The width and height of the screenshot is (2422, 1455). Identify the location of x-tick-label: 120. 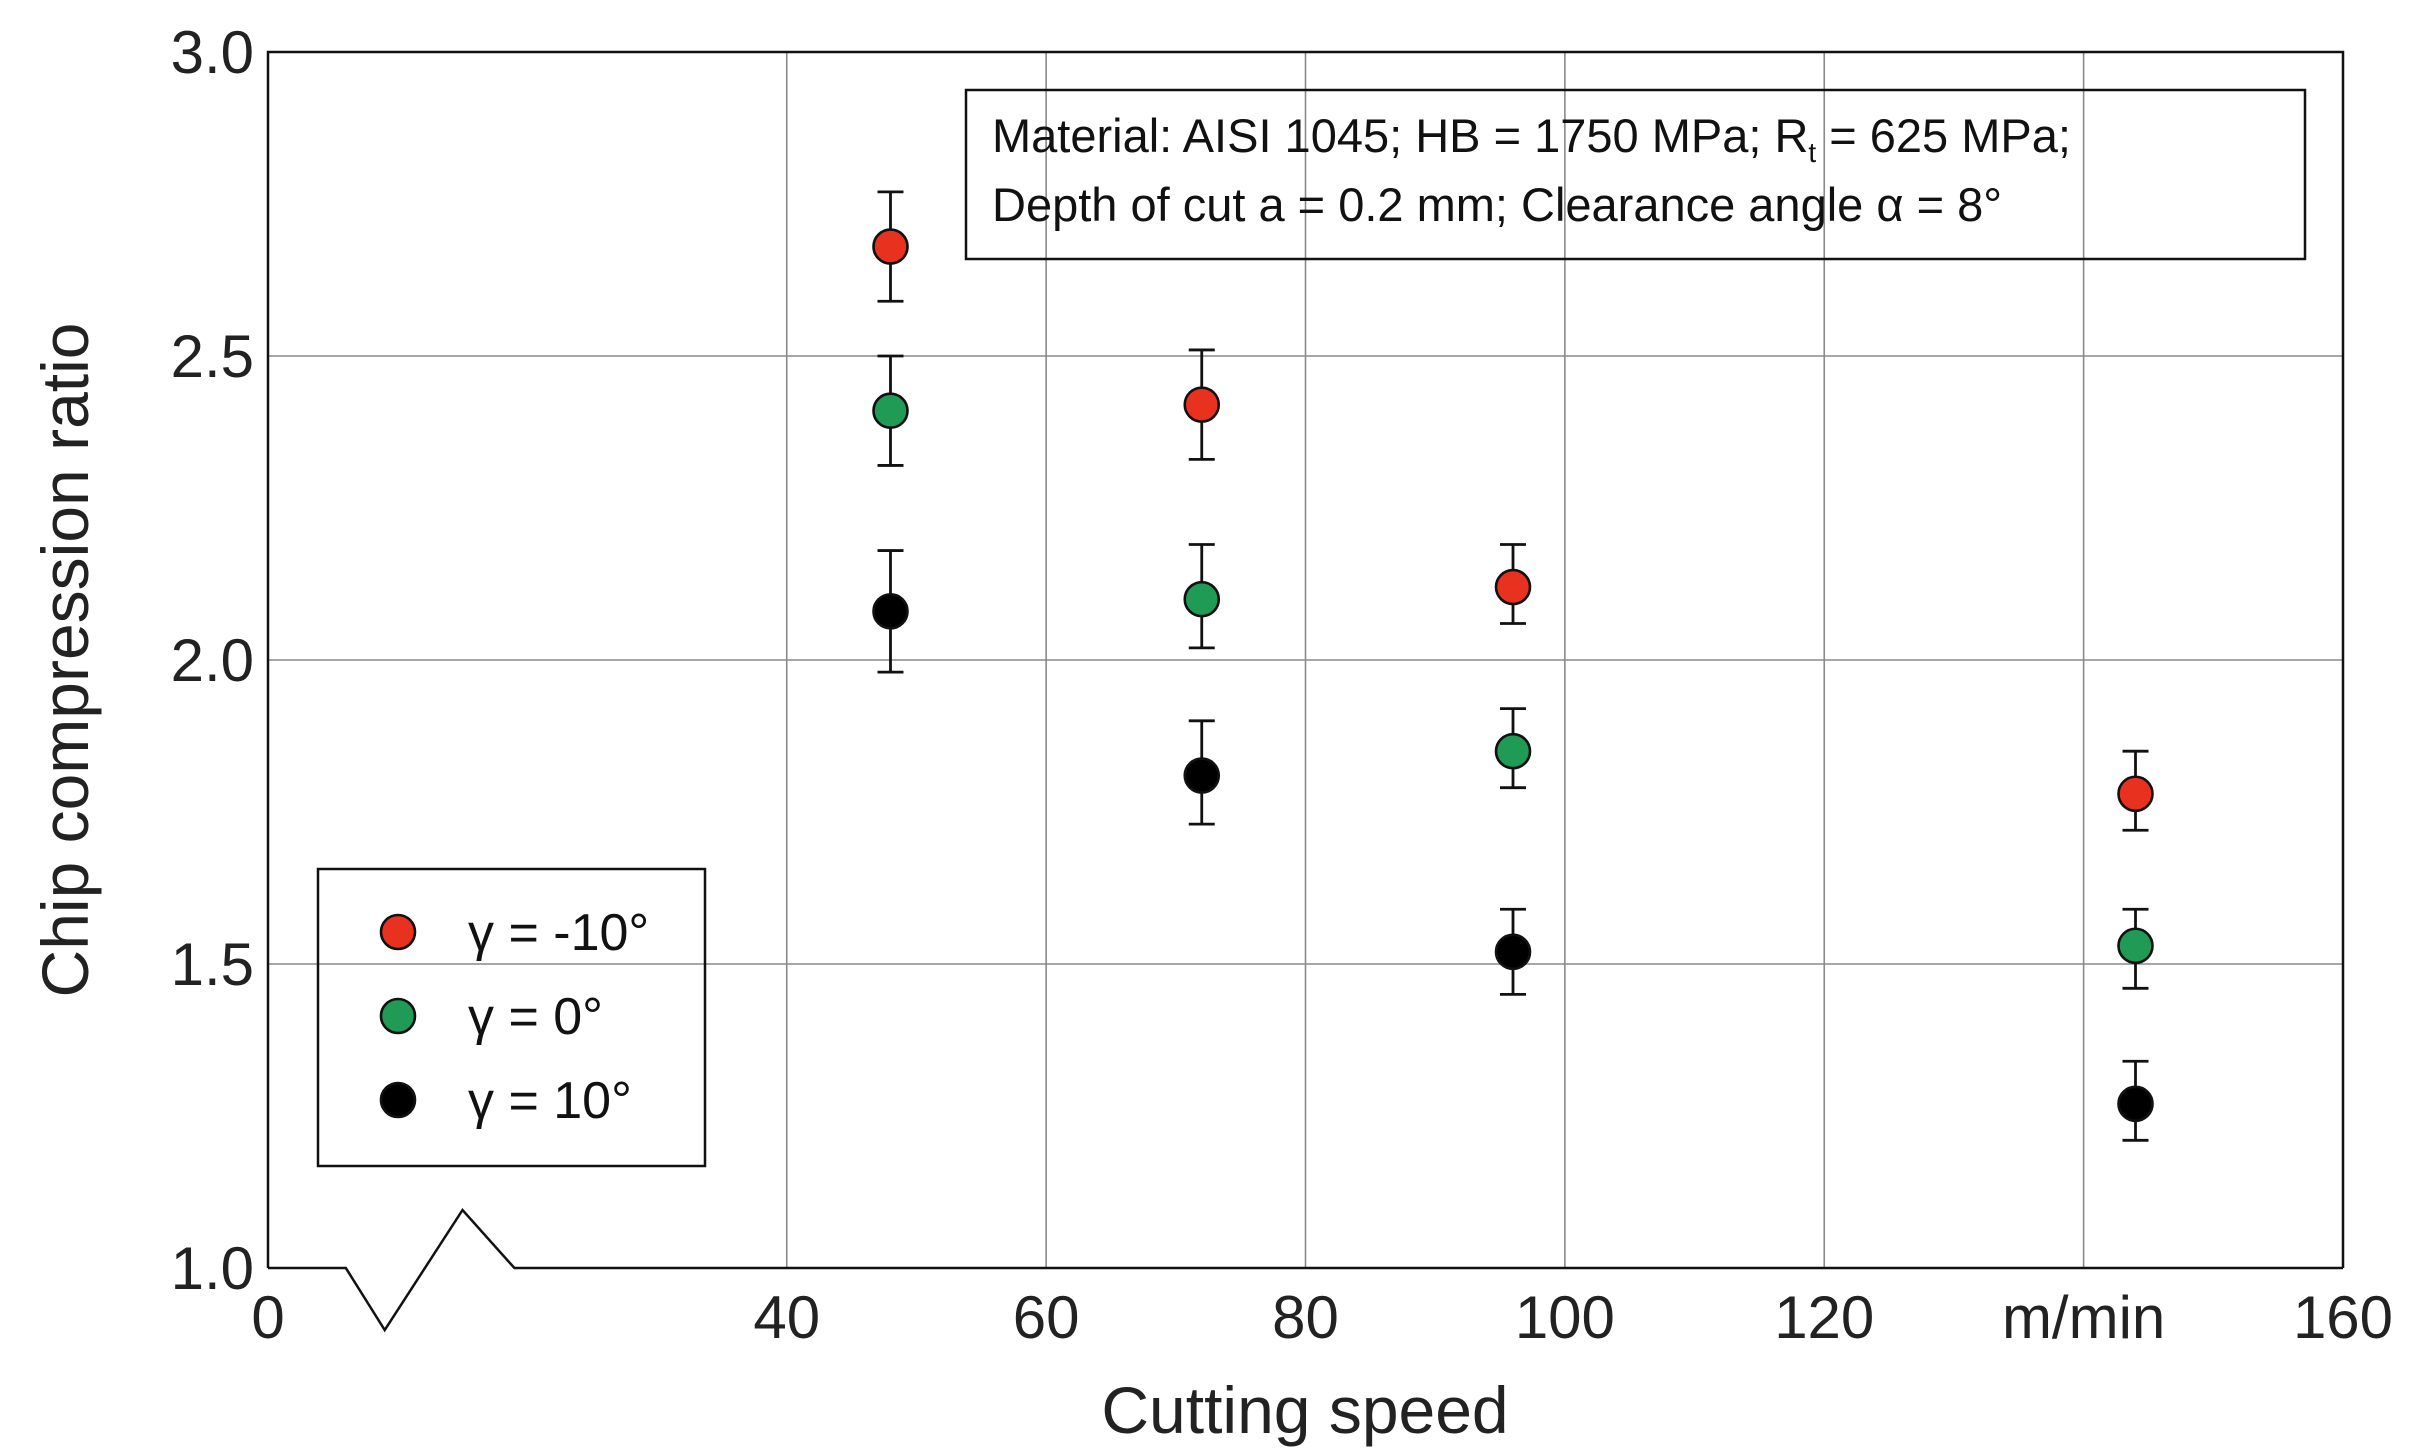
(1824, 1317).